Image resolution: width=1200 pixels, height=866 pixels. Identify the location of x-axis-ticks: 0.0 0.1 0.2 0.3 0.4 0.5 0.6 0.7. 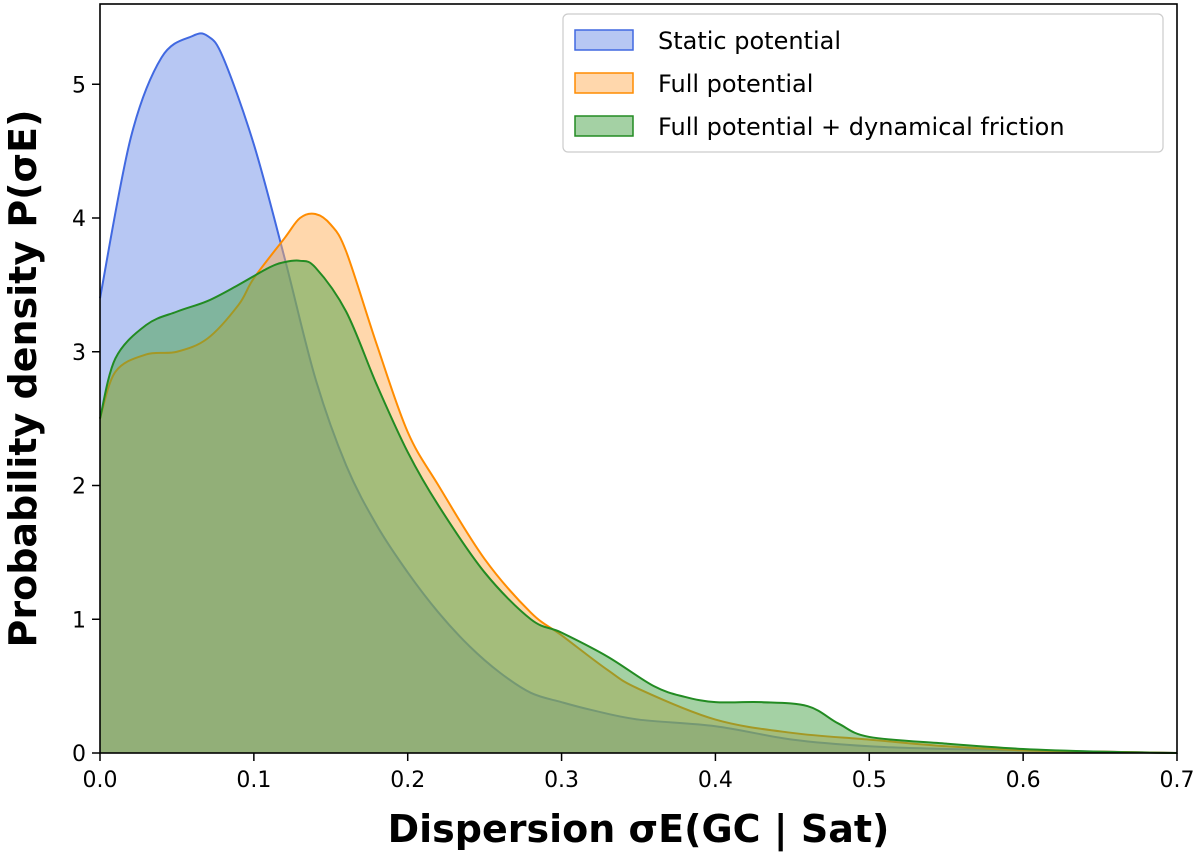
(639, 773).